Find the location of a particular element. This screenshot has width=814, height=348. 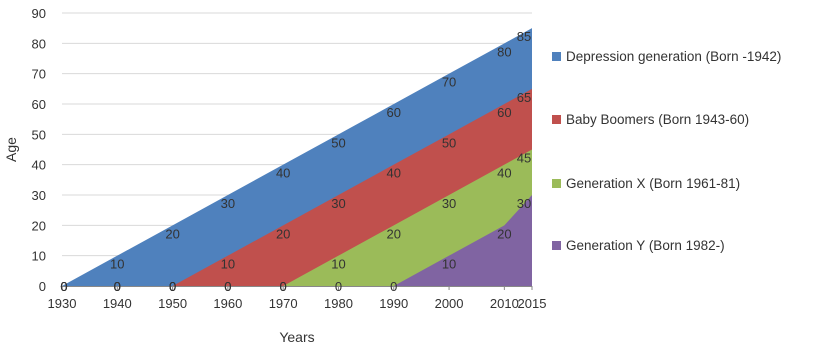

data-label-s1-2015: 85 is located at coordinates (524, 36).